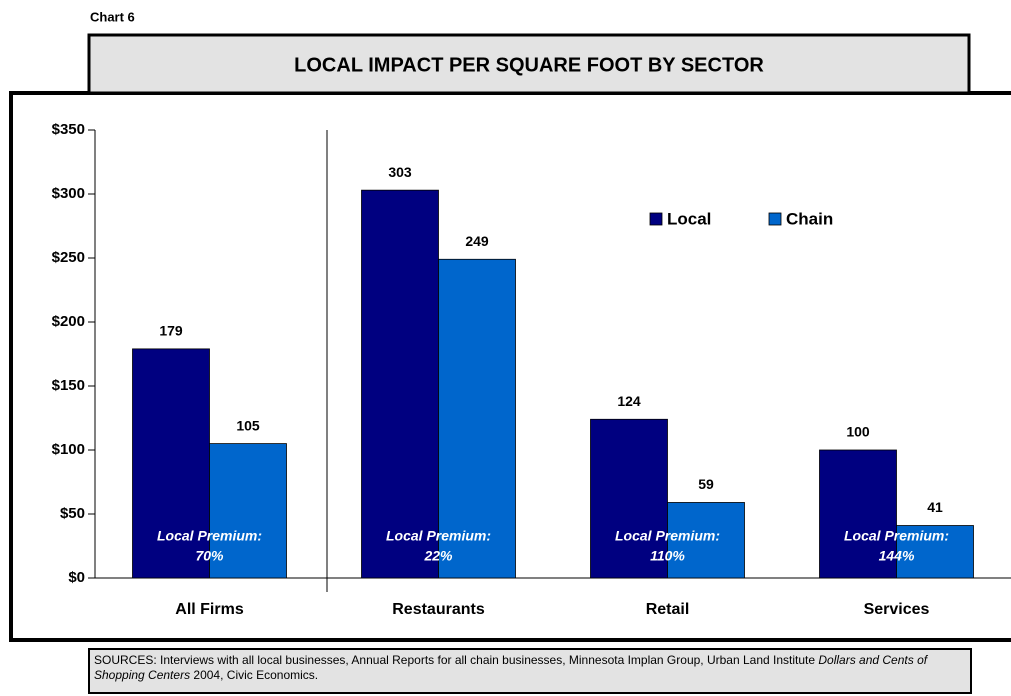 This screenshot has height=696, width=1011. I want to click on annotation-value: 70%, so click(209, 556).